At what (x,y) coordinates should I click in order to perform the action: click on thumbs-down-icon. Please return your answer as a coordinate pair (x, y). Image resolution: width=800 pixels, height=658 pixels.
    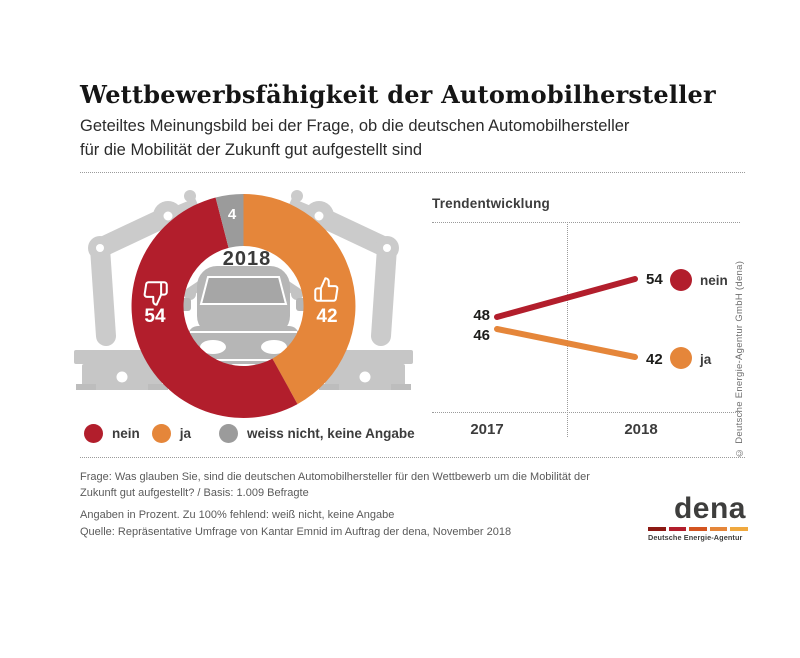
    Looking at the image, I should click on (155, 293).